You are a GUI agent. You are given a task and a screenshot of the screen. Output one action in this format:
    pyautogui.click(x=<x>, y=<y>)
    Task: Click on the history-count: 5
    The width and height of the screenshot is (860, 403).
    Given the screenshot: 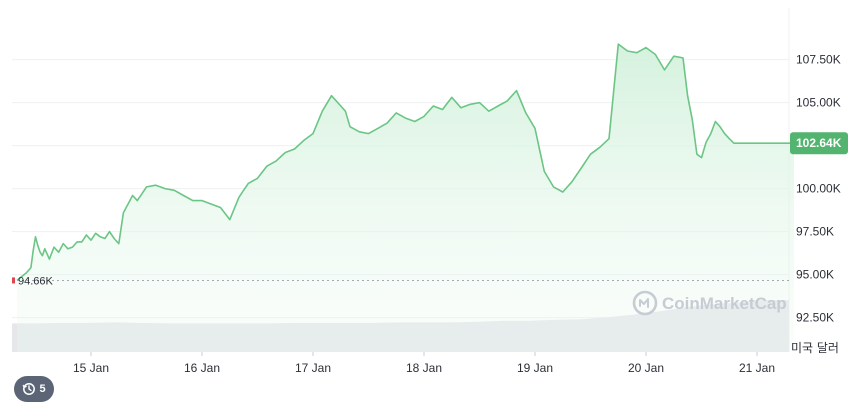 What is the action you would take?
    pyautogui.click(x=42, y=389)
    